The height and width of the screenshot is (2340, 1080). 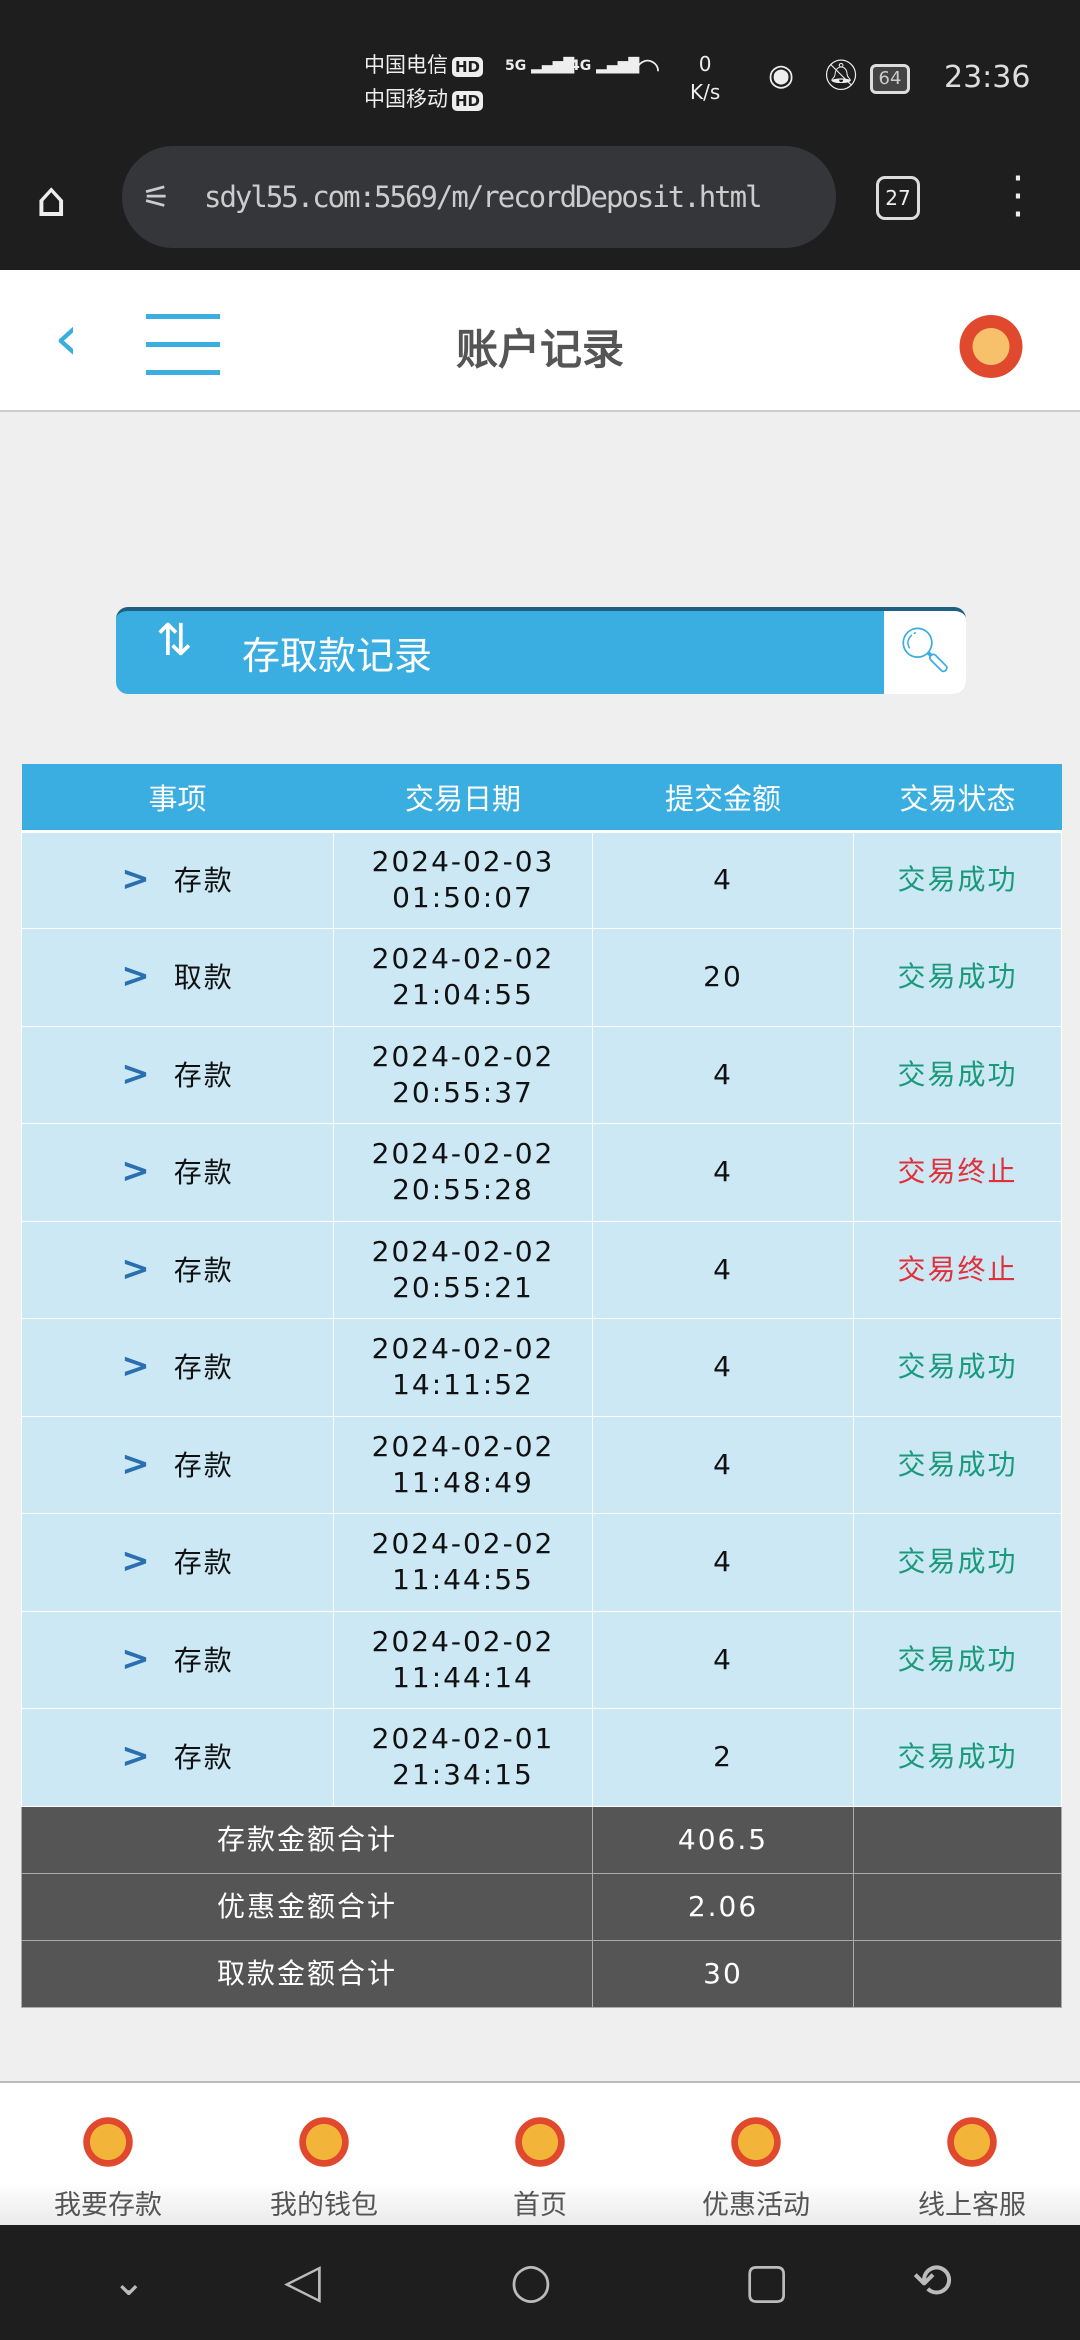 I want to click on summary-row: 取款金额合计 30, so click(x=541, y=1973).